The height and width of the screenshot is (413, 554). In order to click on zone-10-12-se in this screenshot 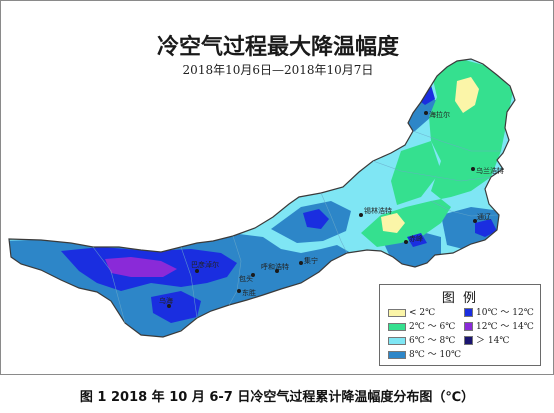, I will do `click(417, 240)`.